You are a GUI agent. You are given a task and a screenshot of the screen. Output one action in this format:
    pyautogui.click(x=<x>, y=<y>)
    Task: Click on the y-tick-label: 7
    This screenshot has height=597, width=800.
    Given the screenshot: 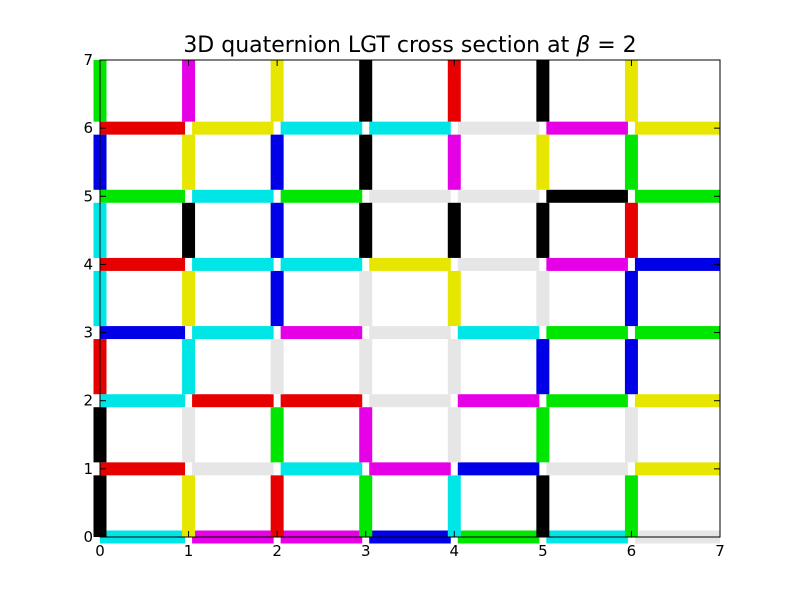 What is the action you would take?
    pyautogui.click(x=88, y=60)
    